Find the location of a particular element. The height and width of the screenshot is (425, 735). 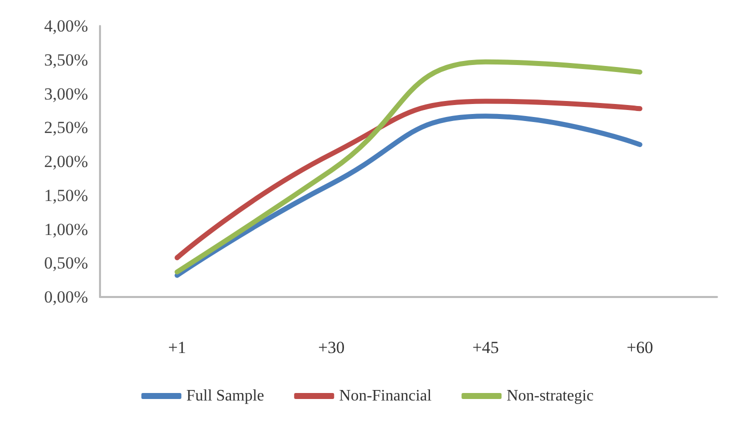

y-tick-label: 1,50% is located at coordinates (66, 195).